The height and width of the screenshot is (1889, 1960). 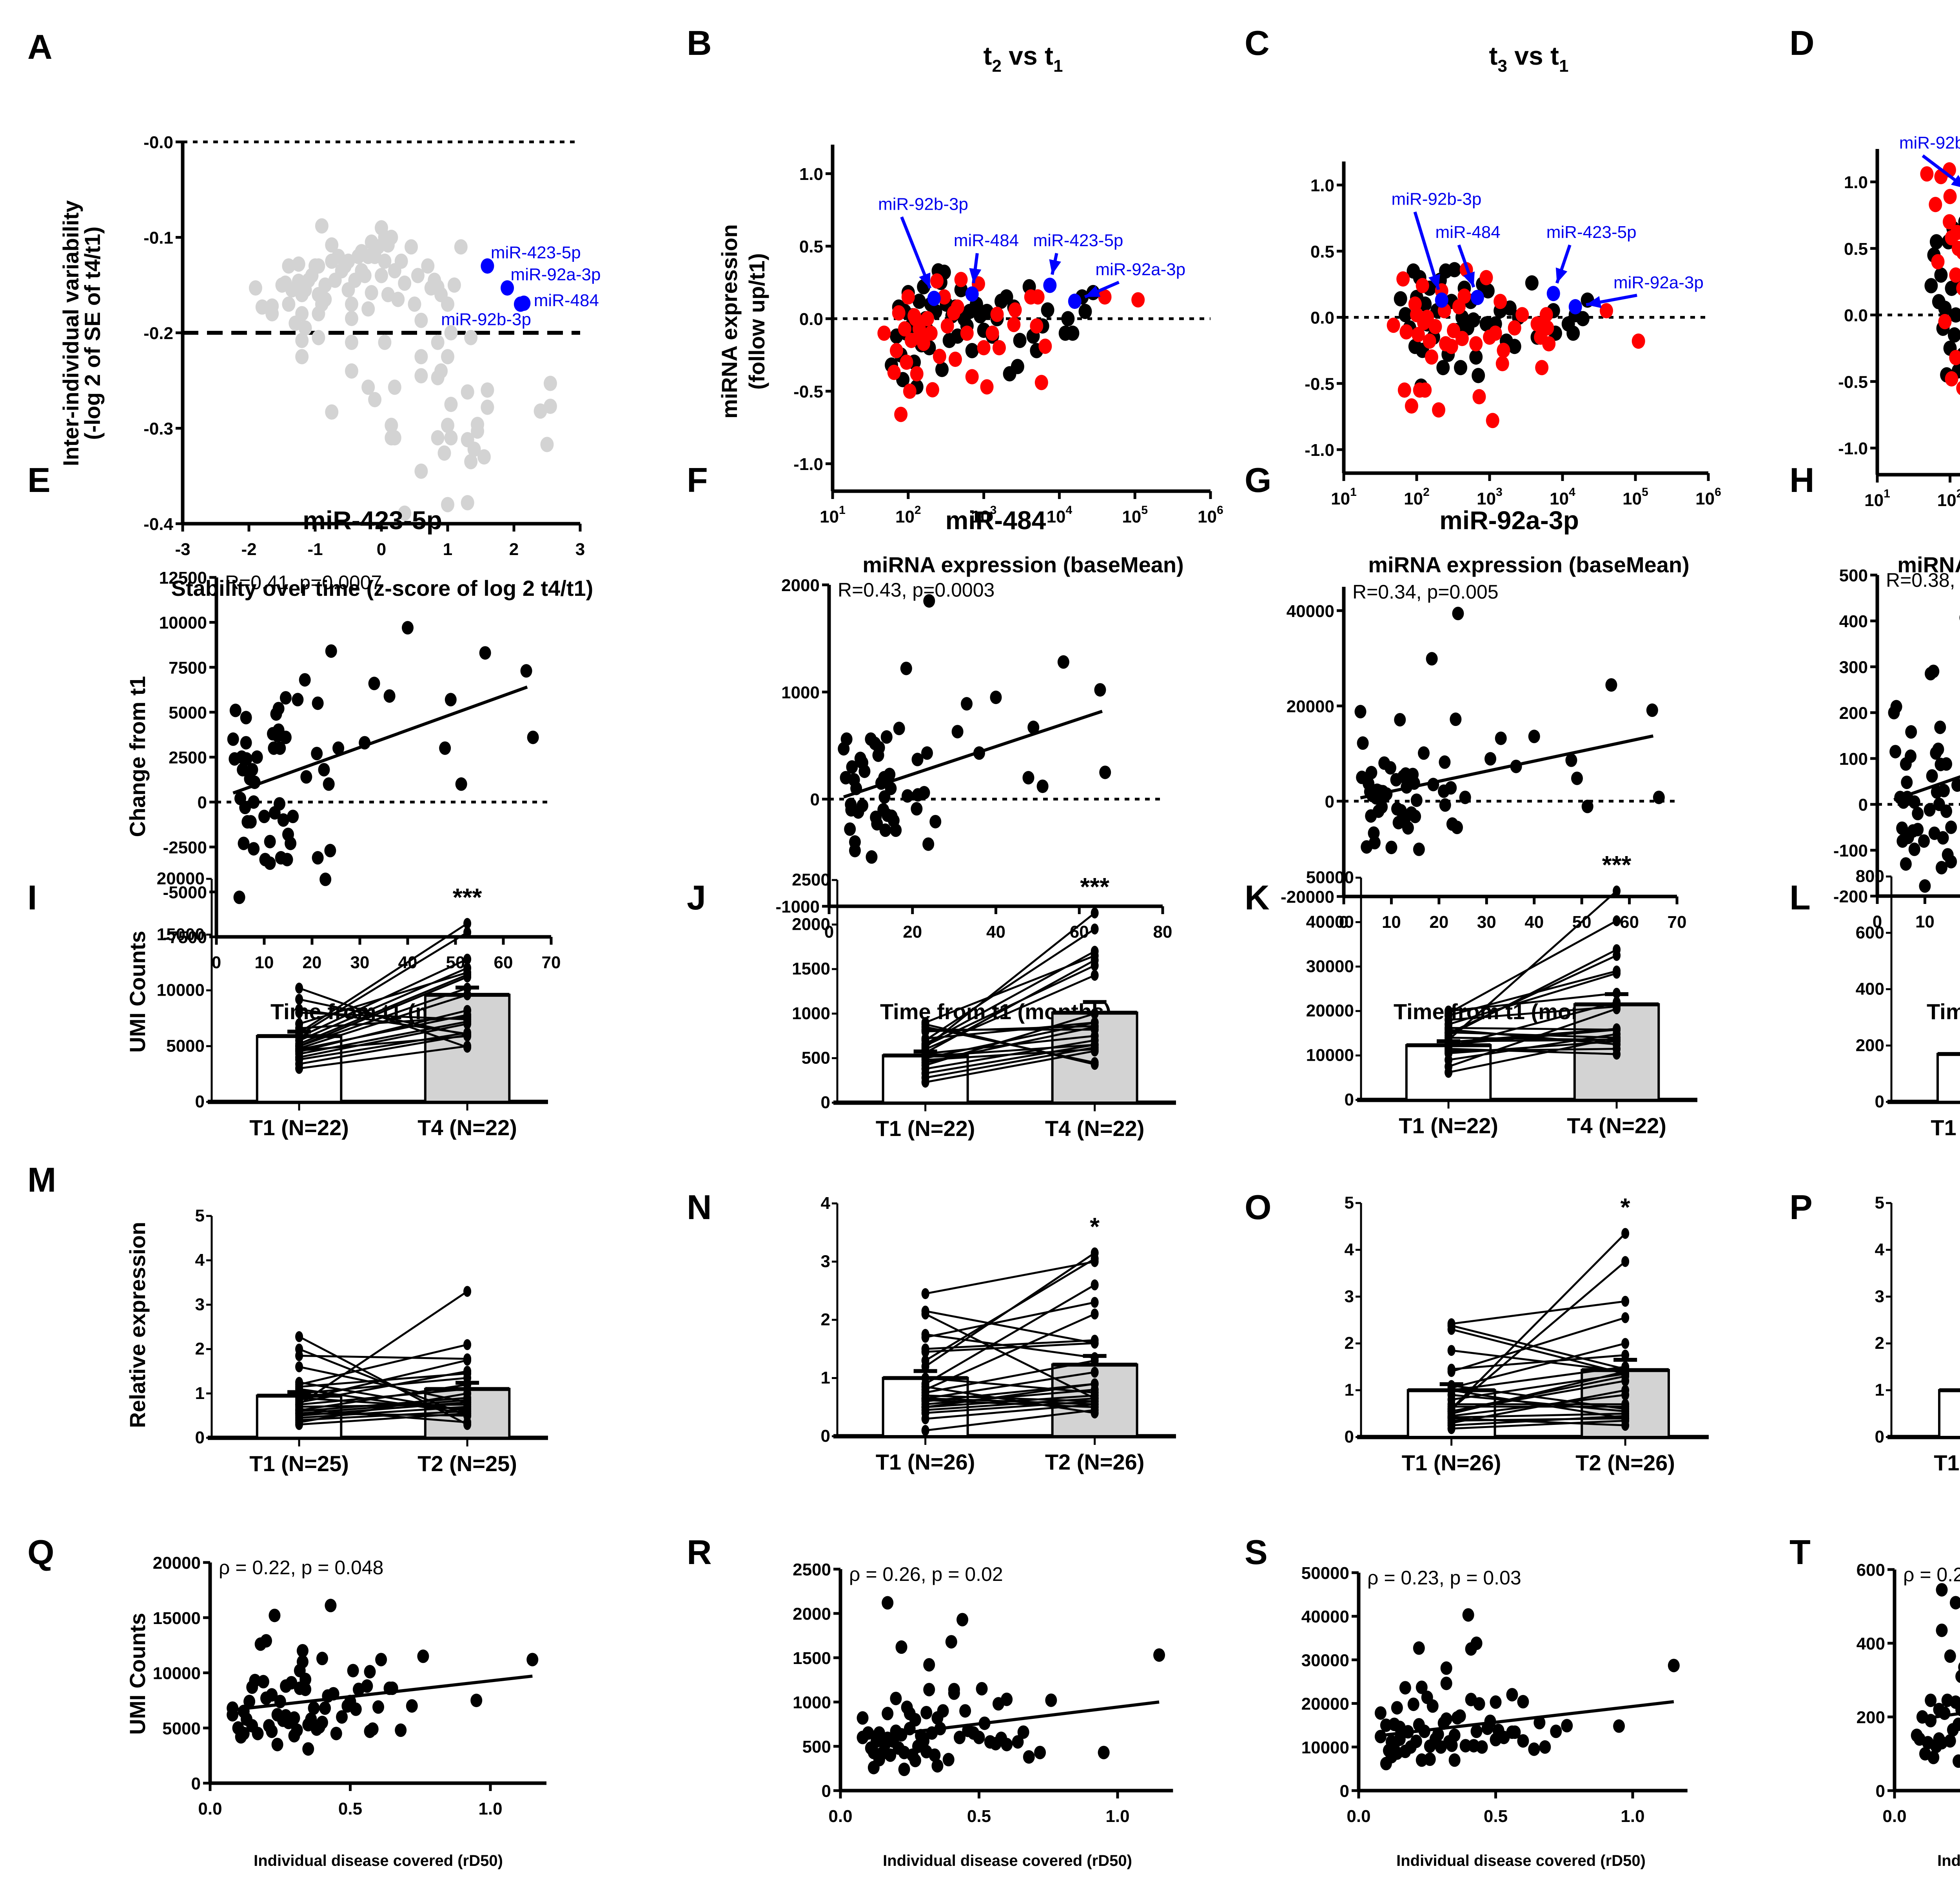 I want to click on series-samples, so click(x=383, y=1677).